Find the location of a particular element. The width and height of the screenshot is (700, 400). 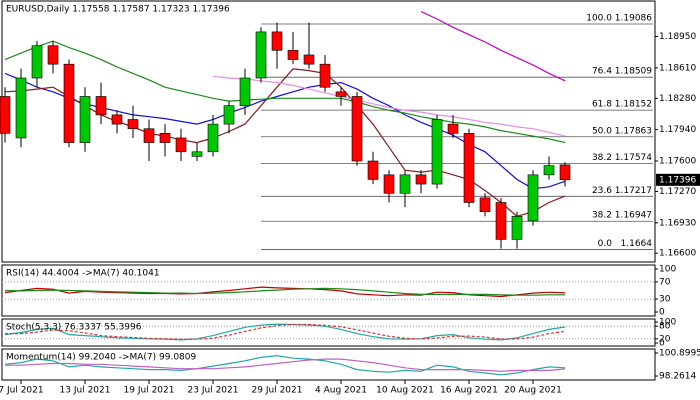

y-tick-label: 98.2614 is located at coordinates (677, 377).